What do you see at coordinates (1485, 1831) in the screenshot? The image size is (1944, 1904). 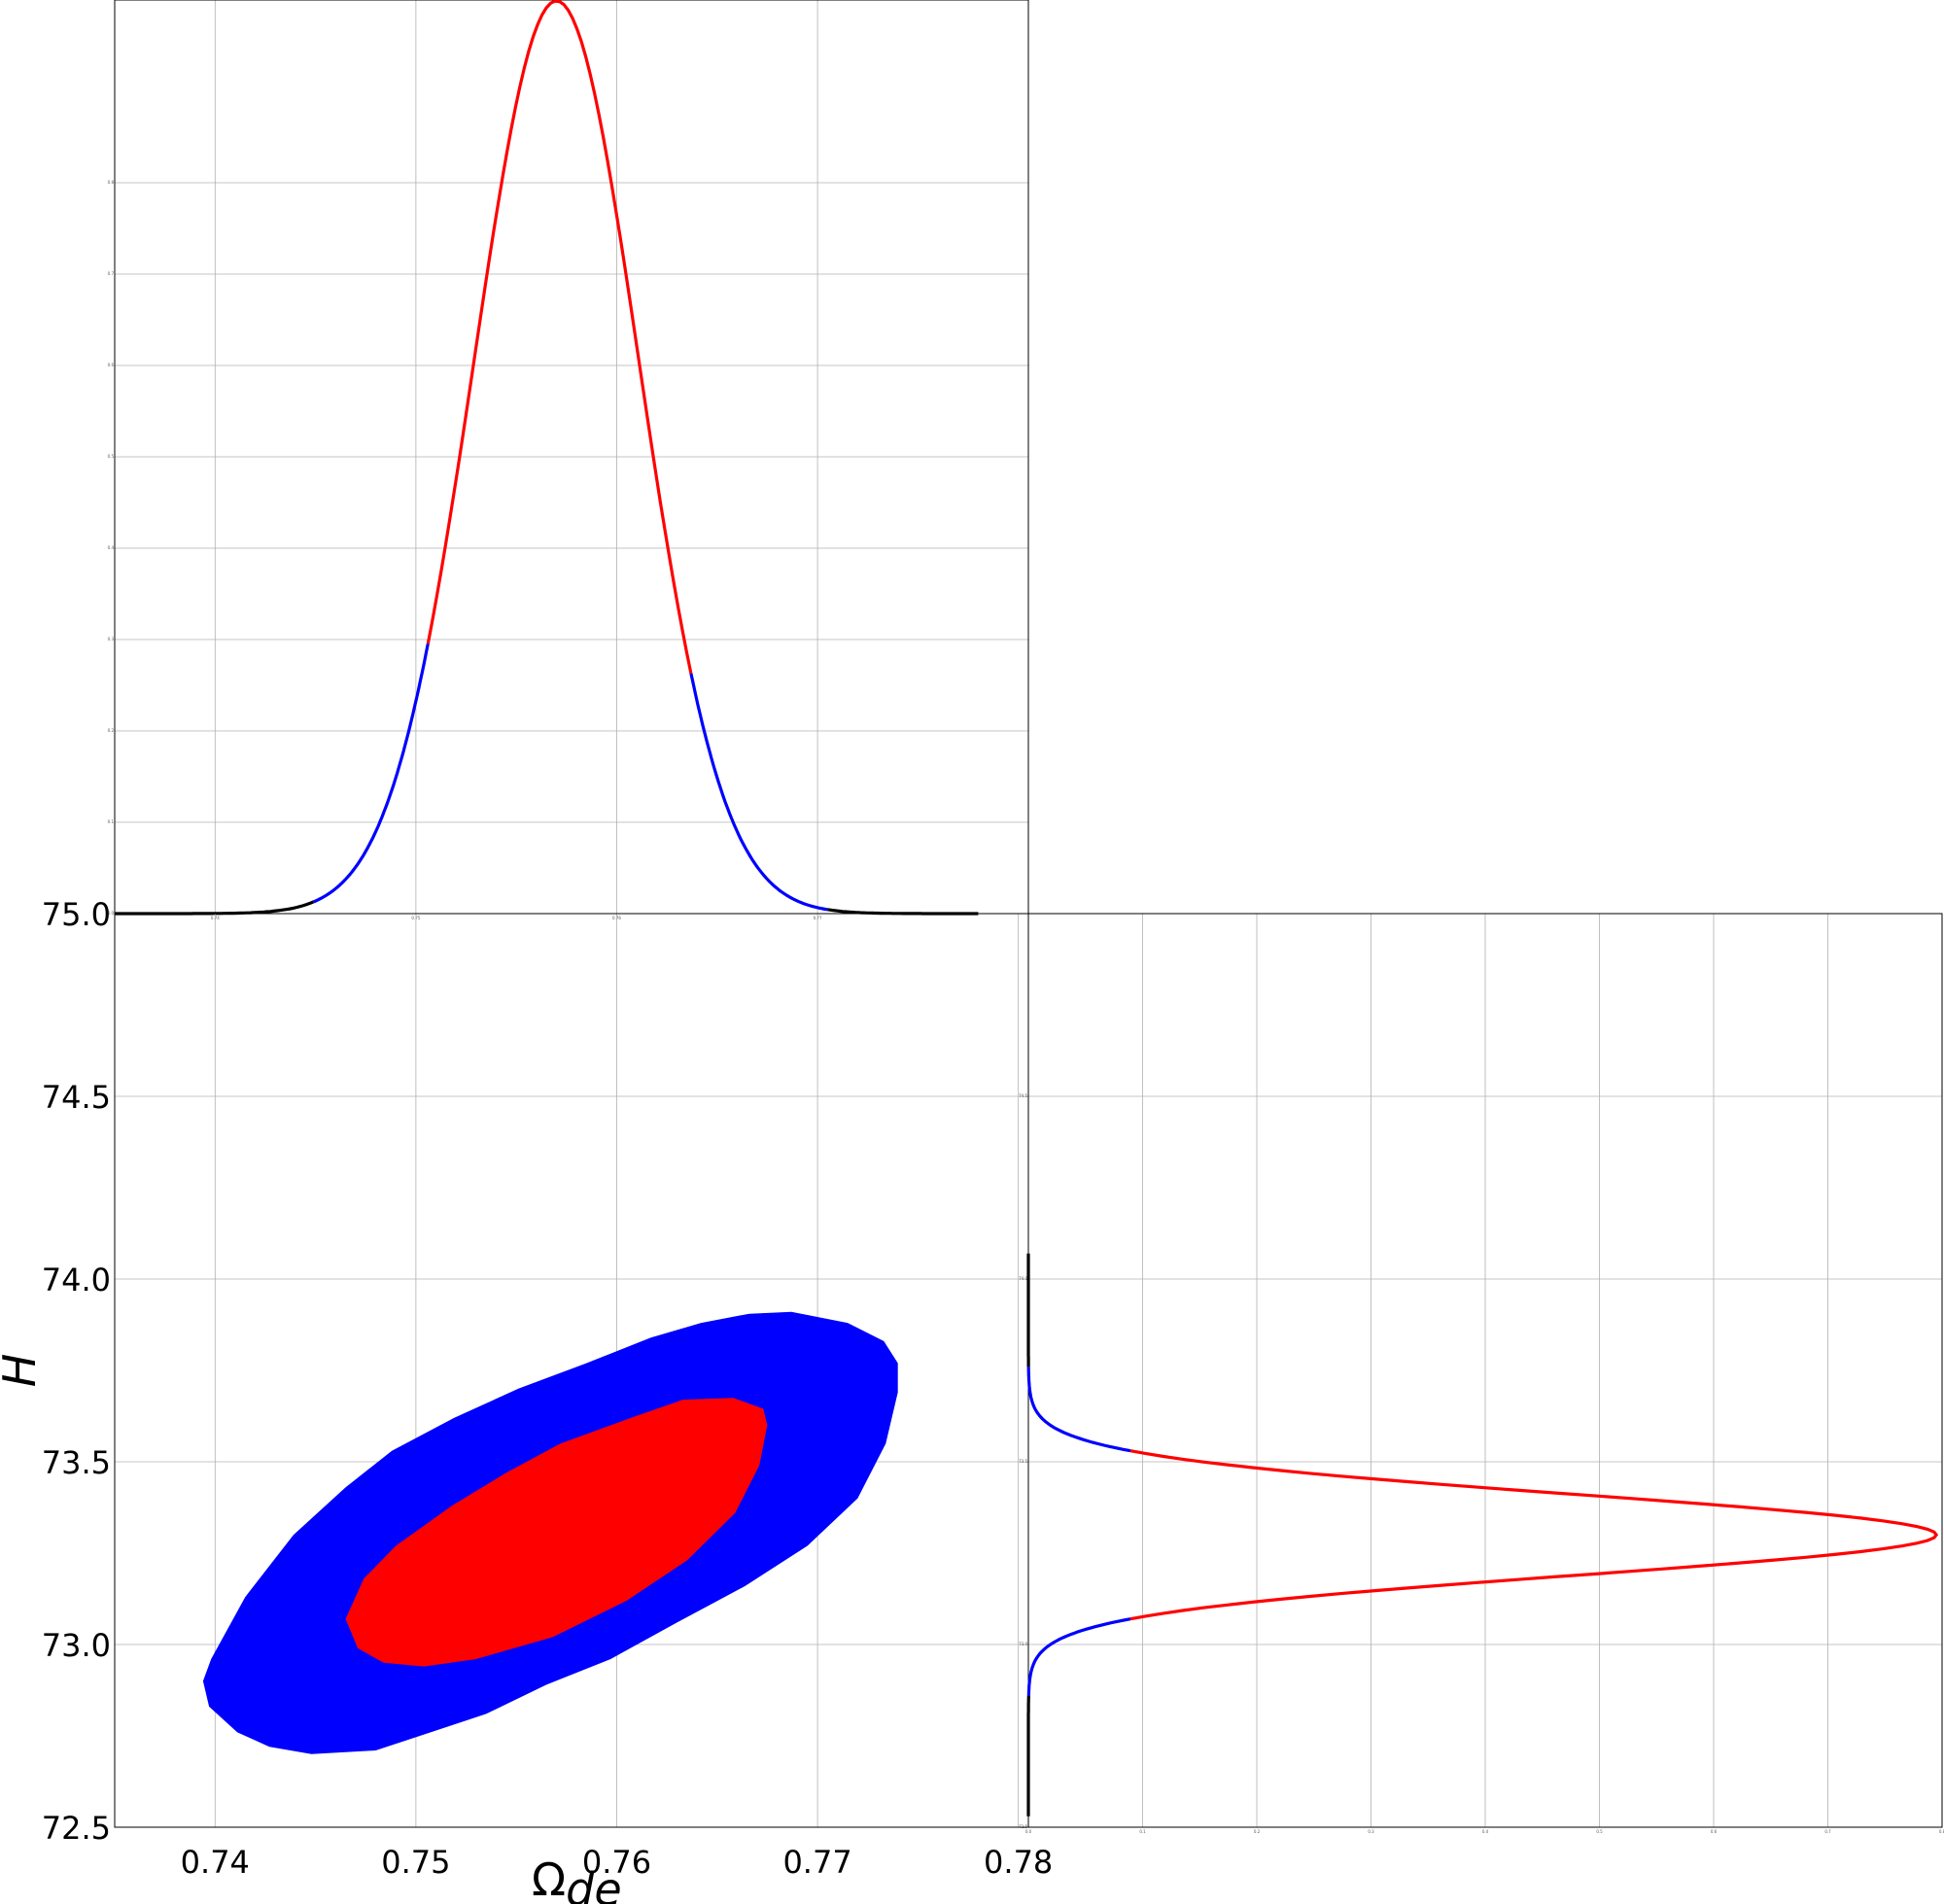 I see `x-tick-label-small: 0.4` at bounding box center [1485, 1831].